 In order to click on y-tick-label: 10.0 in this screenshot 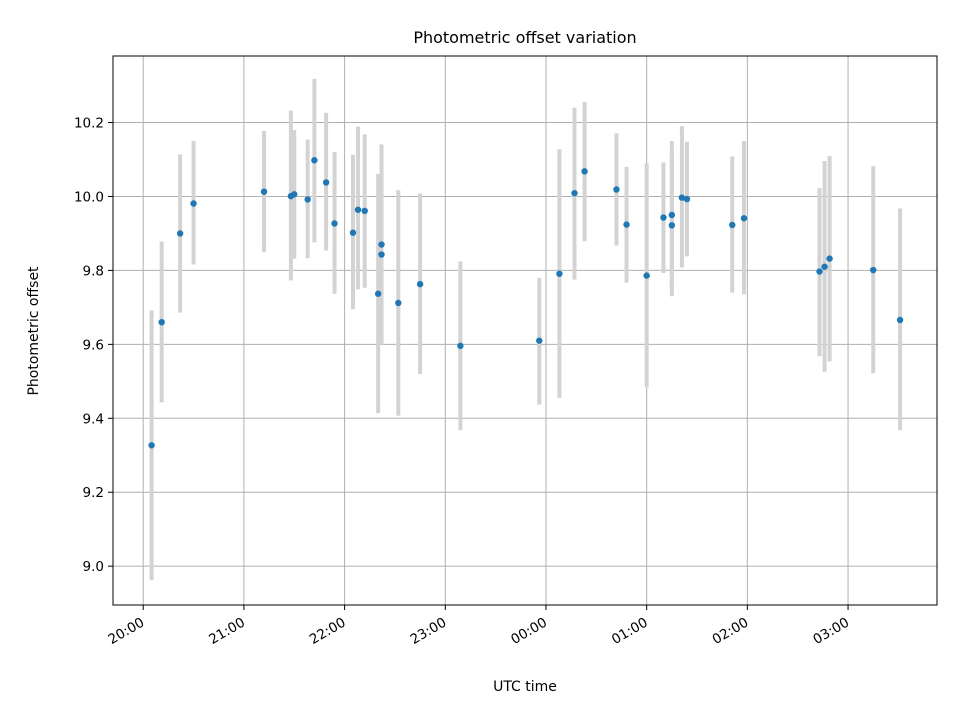, I will do `click(89, 197)`.